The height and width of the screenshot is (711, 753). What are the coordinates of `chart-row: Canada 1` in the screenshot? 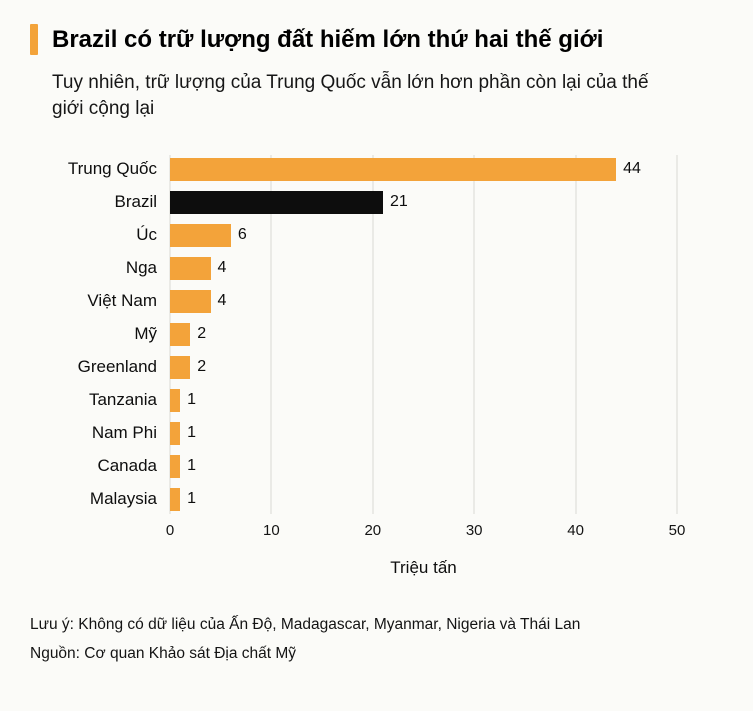 It's located at (353, 466).